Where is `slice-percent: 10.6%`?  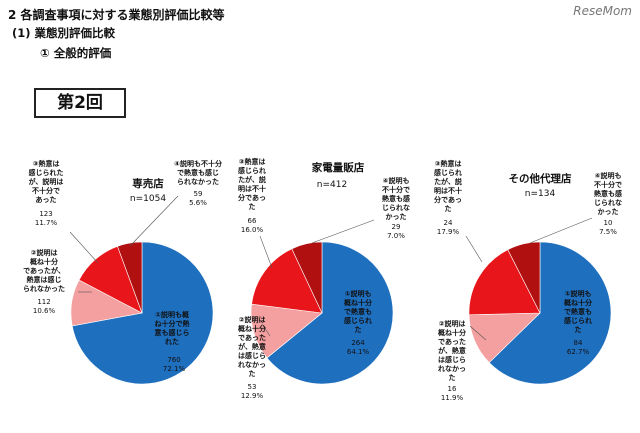
slice-percent: 10.6% is located at coordinates (44, 311).